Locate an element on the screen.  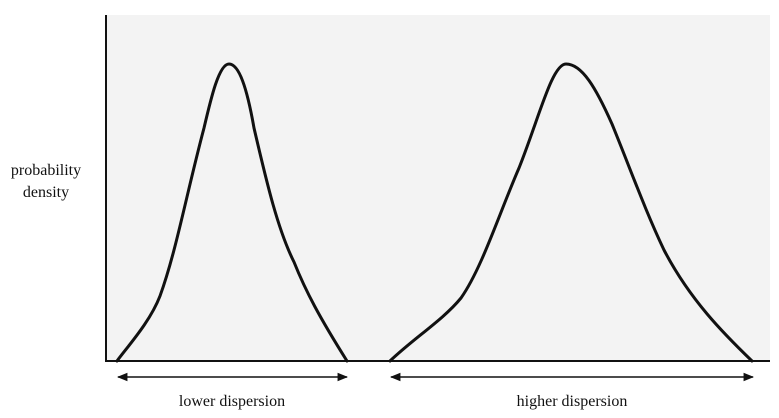
higher-dispersion-label: higher dispersion is located at coordinates (572, 401).